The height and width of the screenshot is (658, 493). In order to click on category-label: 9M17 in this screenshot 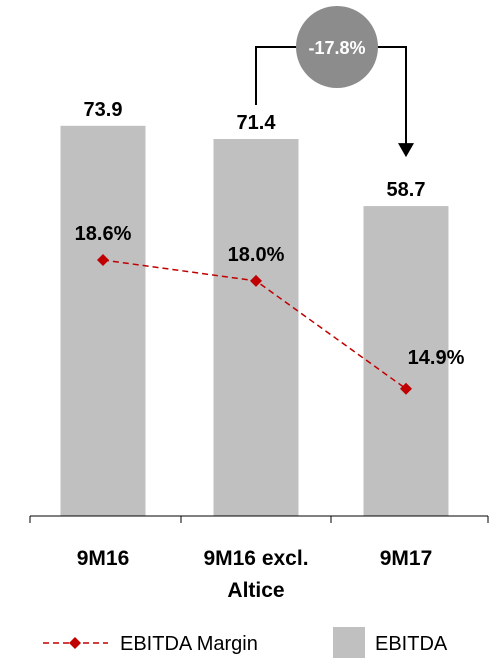, I will do `click(406, 558)`.